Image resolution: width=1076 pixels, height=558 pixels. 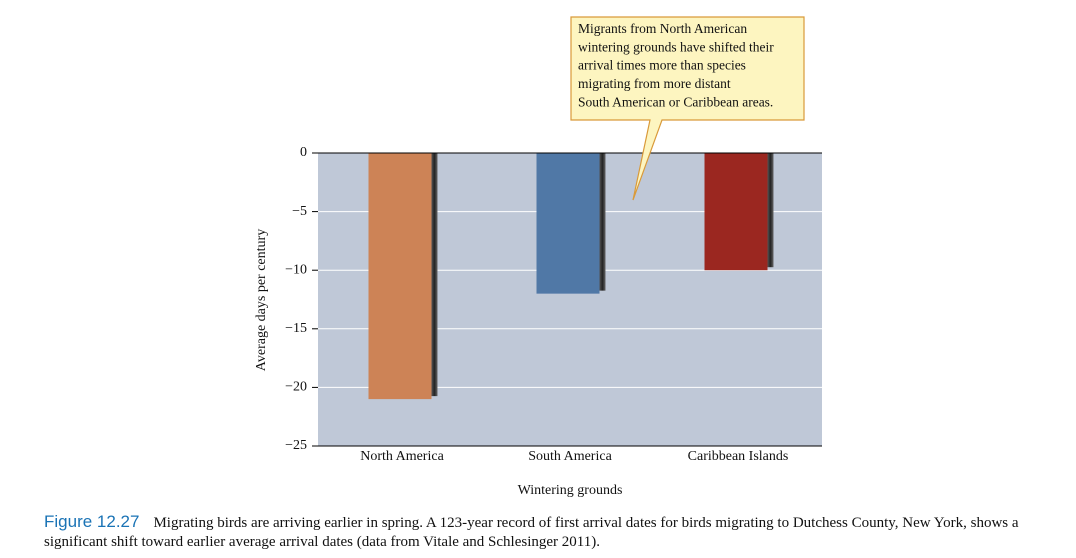 What do you see at coordinates (738, 456) in the screenshot?
I see `x-tick-label: Caribbean Islands` at bounding box center [738, 456].